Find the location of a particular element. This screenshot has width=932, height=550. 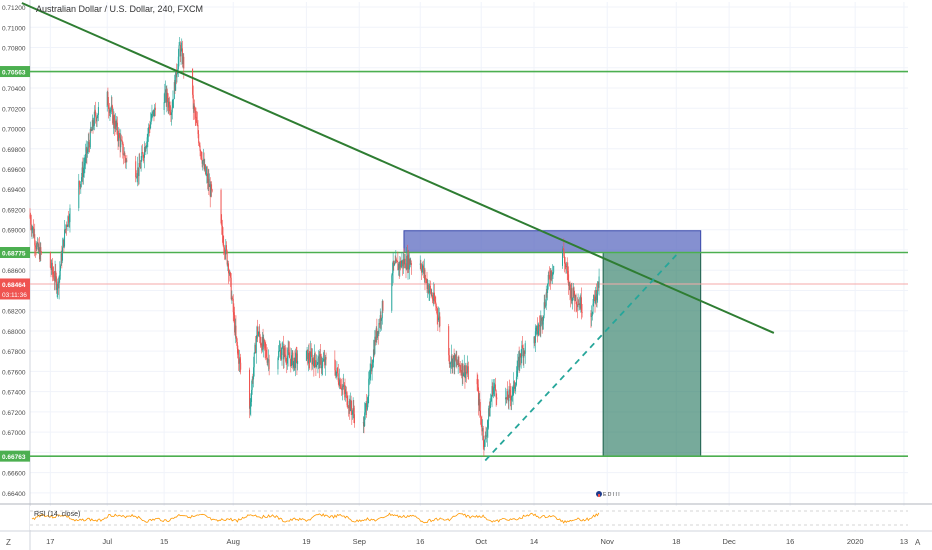

event-icons: E D I I I is located at coordinates (611, 495).